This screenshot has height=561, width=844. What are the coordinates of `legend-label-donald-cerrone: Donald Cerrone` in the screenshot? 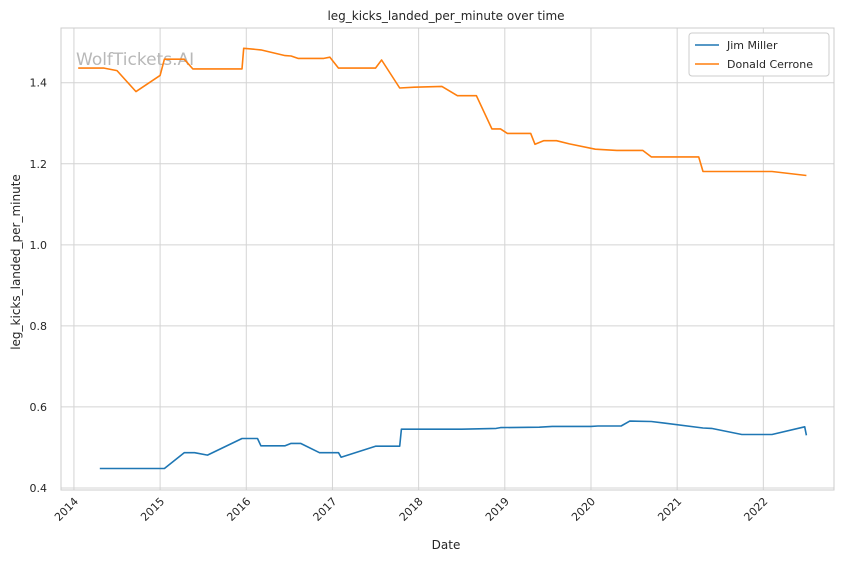 It's located at (770, 64).